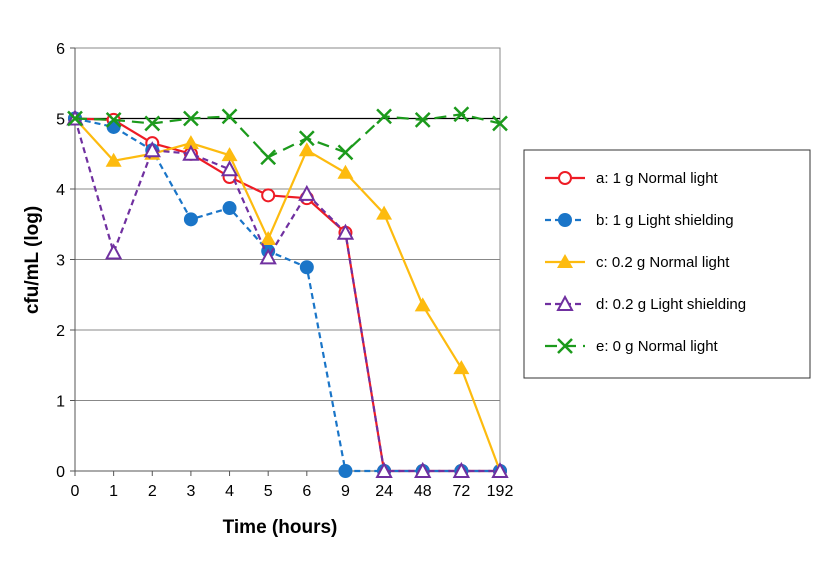 The image size is (820, 562). What do you see at coordinates (152, 491) in the screenshot?
I see `x-tick-label: 2` at bounding box center [152, 491].